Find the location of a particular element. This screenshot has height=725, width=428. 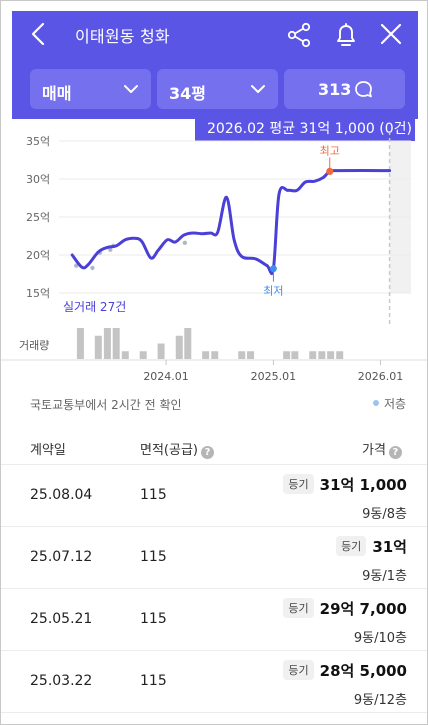

row-price: 등기 31억 1,000 is located at coordinates (345, 484).